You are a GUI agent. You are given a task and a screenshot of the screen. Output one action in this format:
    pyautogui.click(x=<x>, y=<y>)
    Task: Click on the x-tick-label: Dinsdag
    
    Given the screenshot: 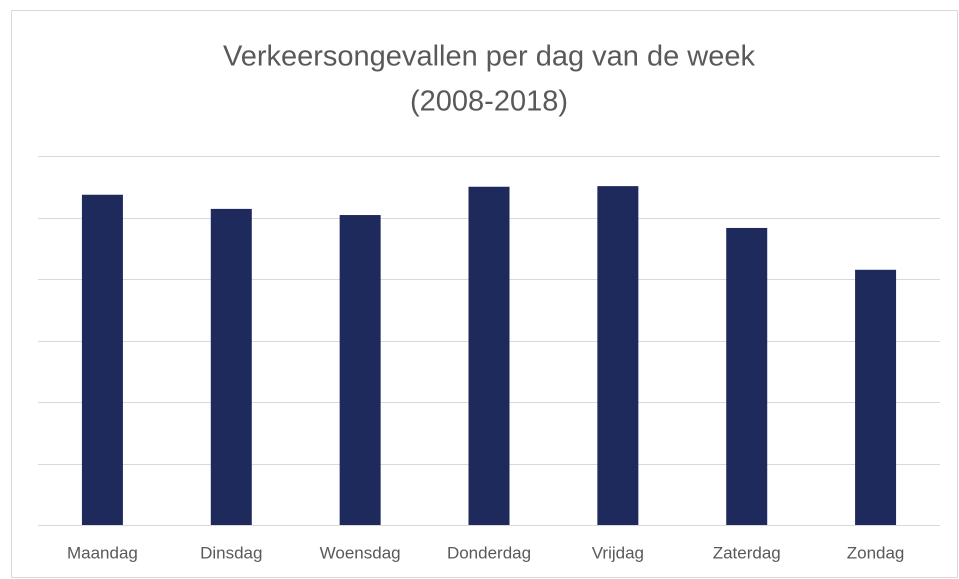 What is the action you would take?
    pyautogui.click(x=231, y=552)
    